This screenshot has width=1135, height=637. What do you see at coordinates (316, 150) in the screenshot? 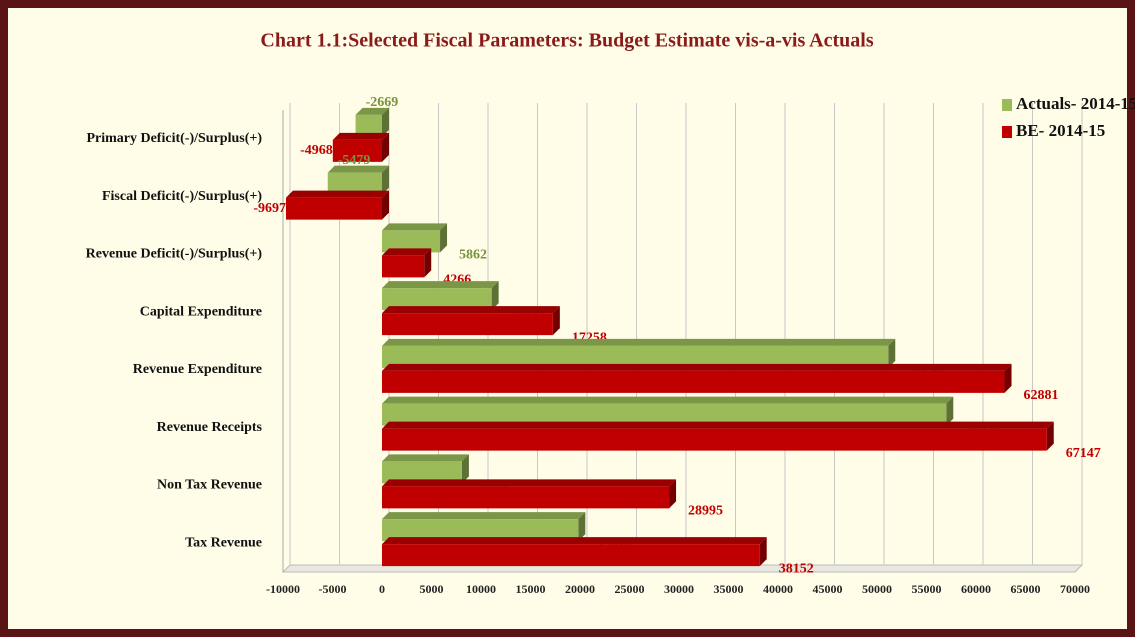
I see `data-label: -4968` at bounding box center [316, 150].